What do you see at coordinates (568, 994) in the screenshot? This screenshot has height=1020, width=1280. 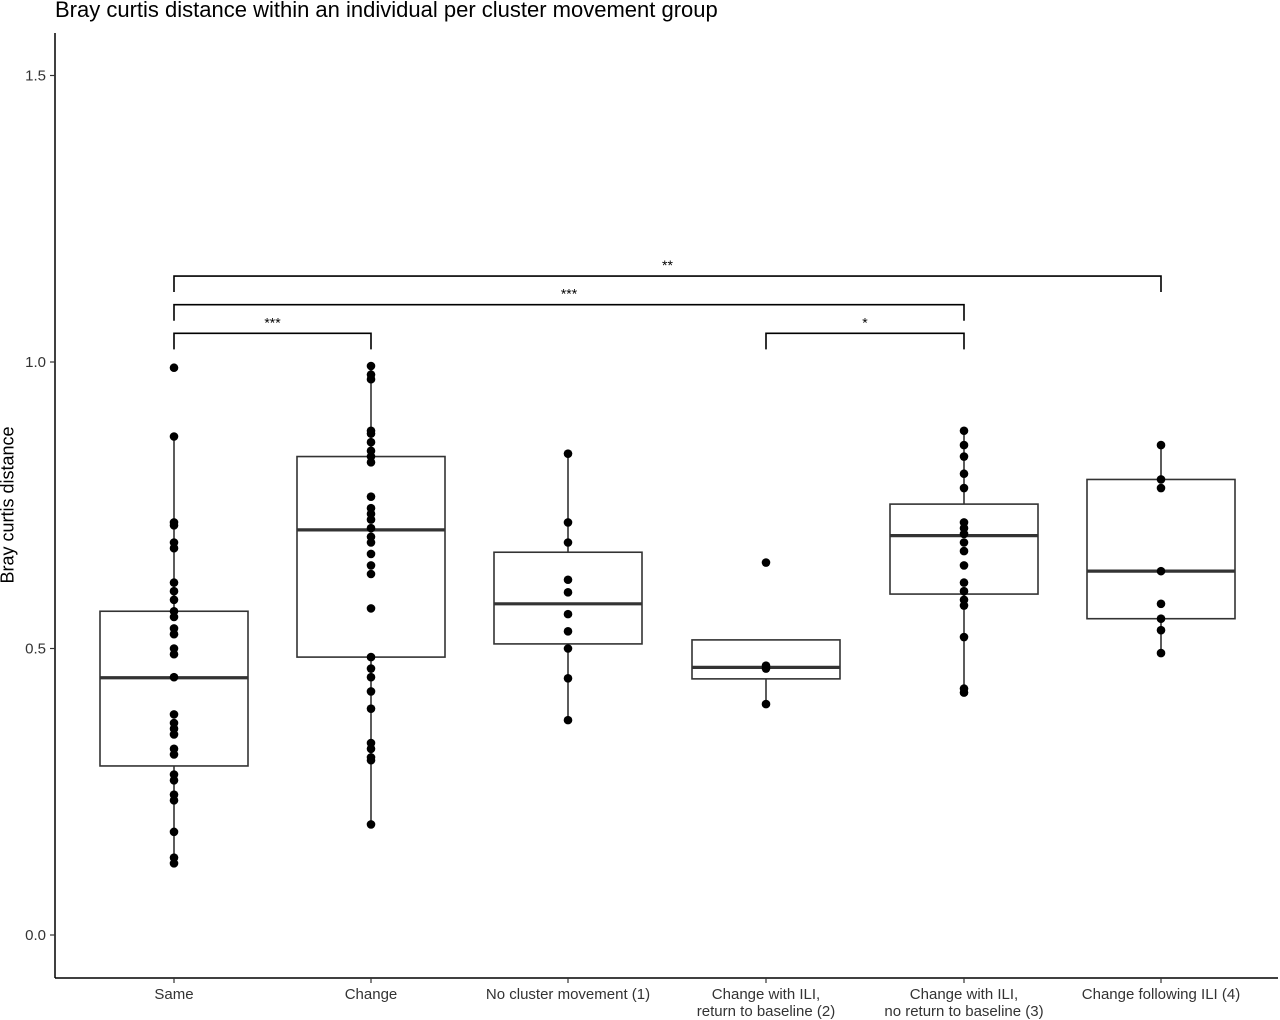 I see `x-tick-label: No cluster movement (1)` at bounding box center [568, 994].